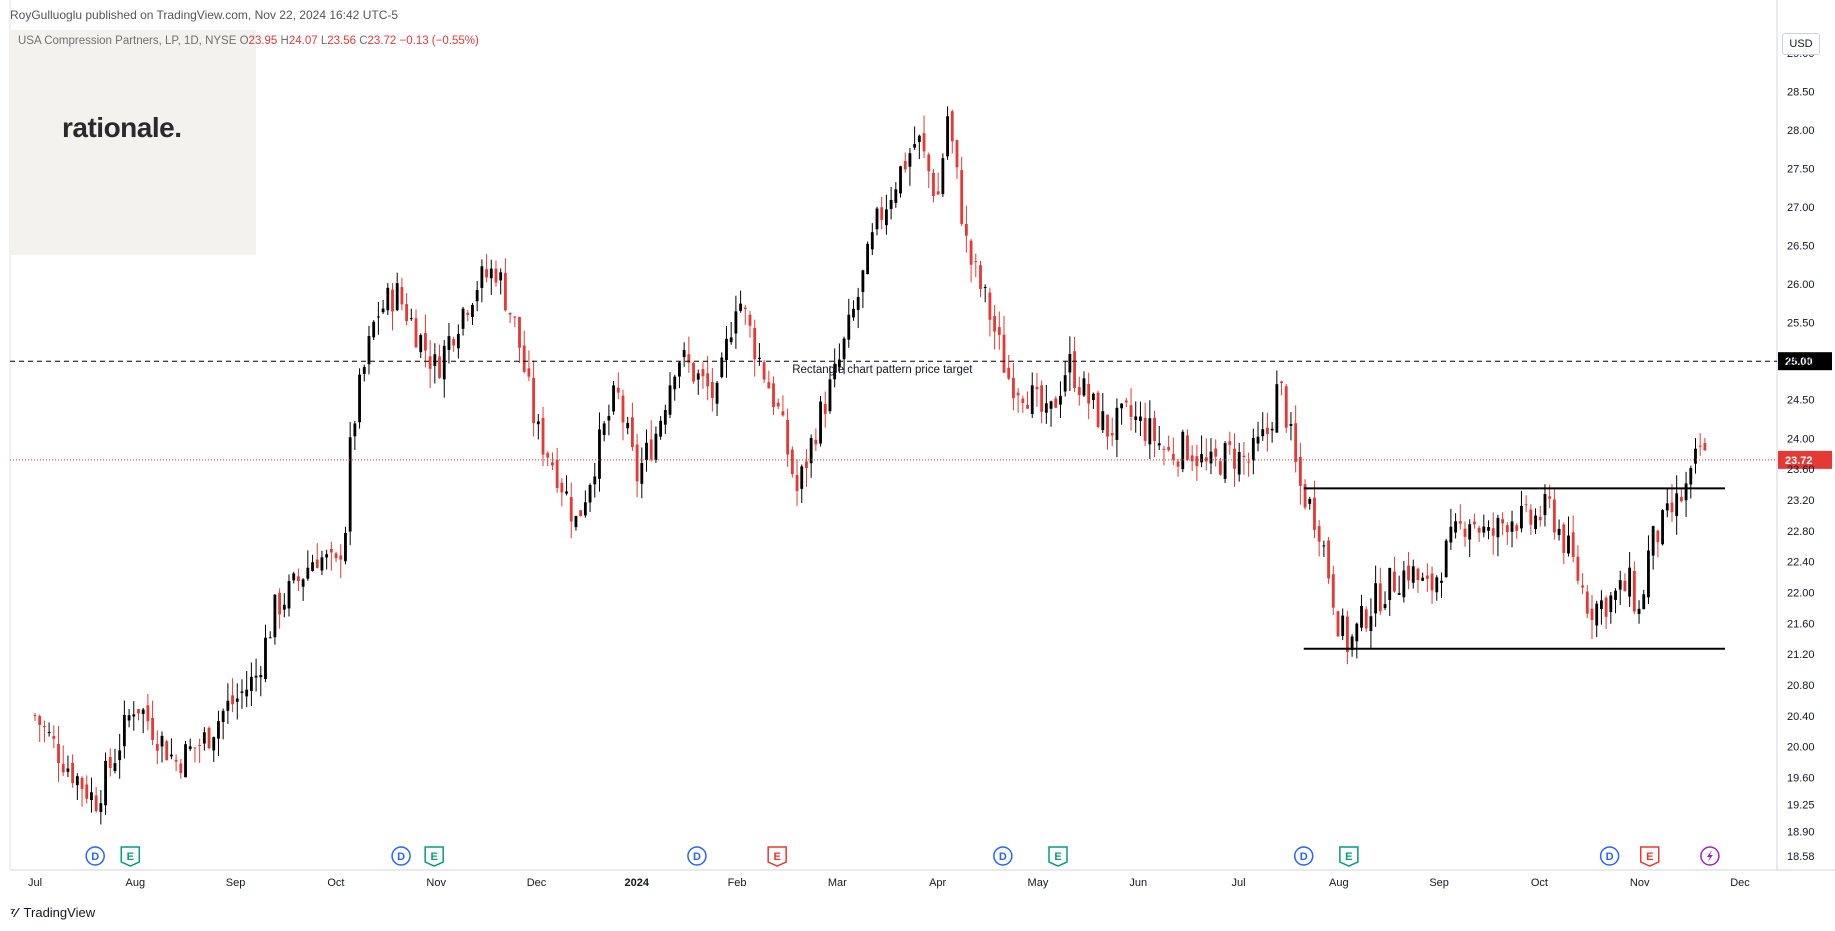 This screenshot has height=931, width=1835. I want to click on price-tick-label: 26.00, so click(1801, 285).